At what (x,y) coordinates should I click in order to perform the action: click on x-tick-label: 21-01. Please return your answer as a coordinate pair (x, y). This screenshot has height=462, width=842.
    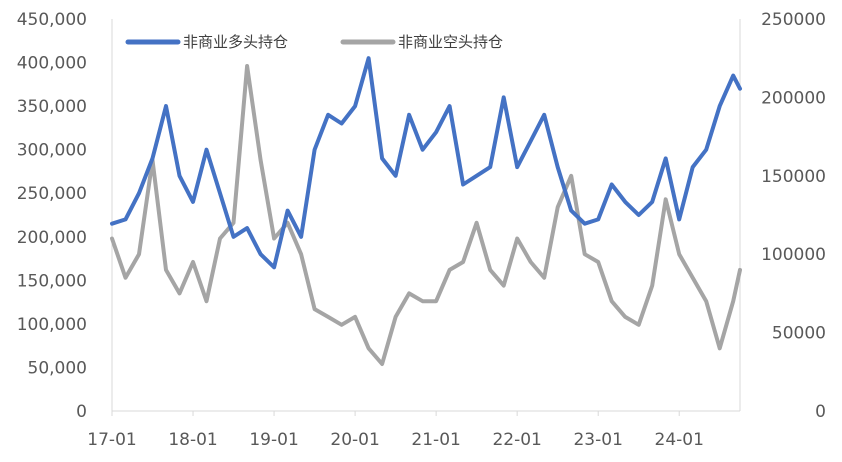
    Looking at the image, I should click on (435, 440).